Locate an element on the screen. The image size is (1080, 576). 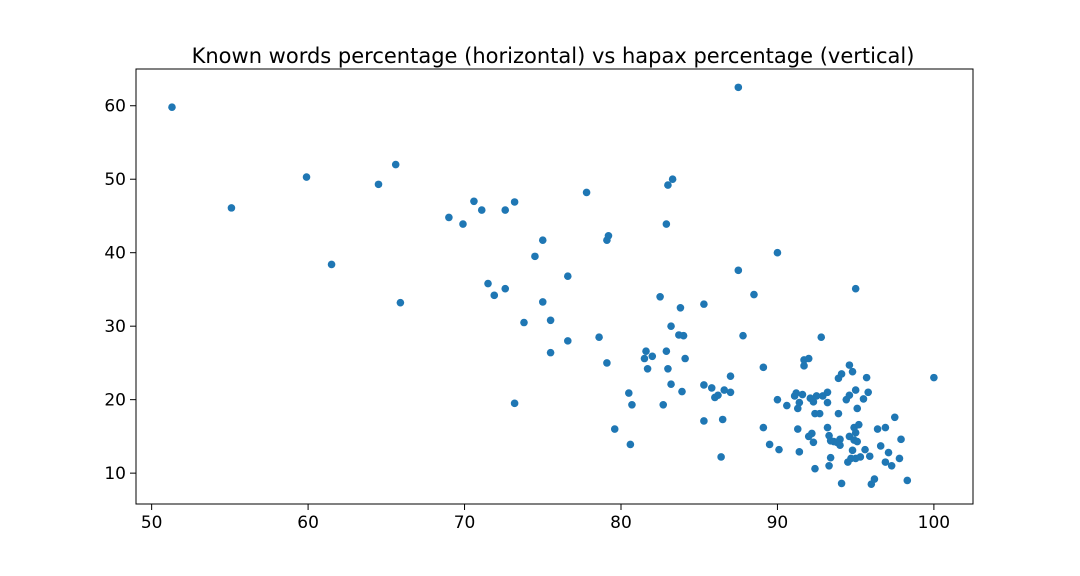
x-tick-label: 70 is located at coordinates (465, 523).